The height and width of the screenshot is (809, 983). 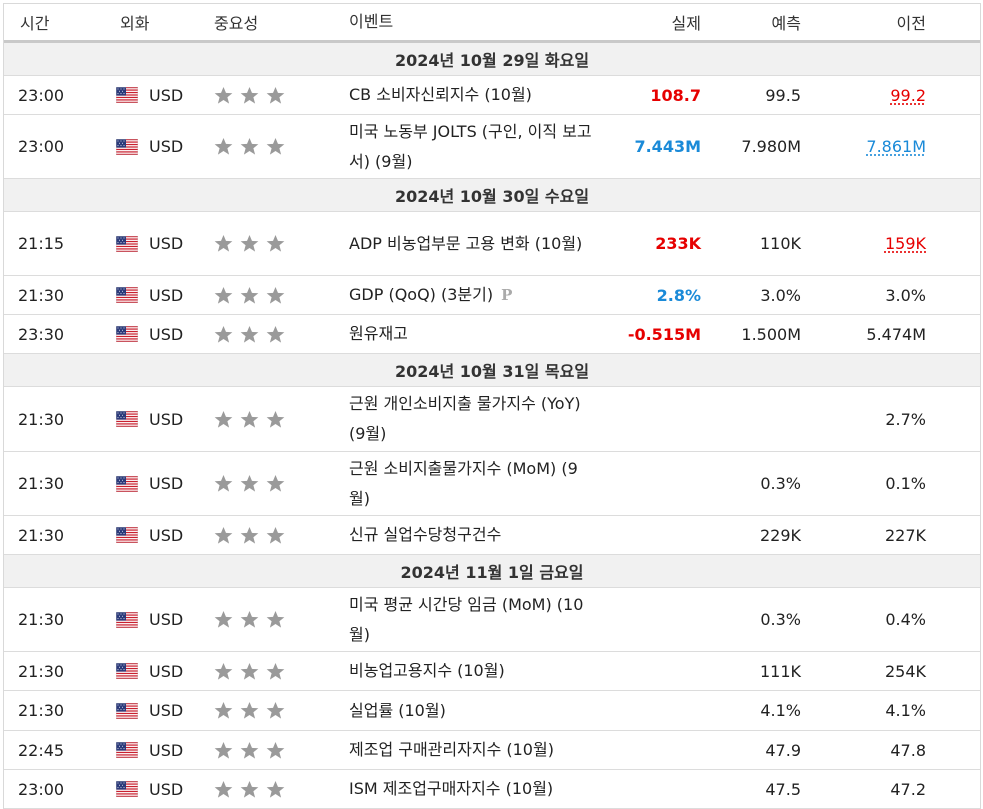 What do you see at coordinates (451, 788) in the screenshot?
I see `event-title: ISM 제조업구매자지수 (10월)` at bounding box center [451, 788].